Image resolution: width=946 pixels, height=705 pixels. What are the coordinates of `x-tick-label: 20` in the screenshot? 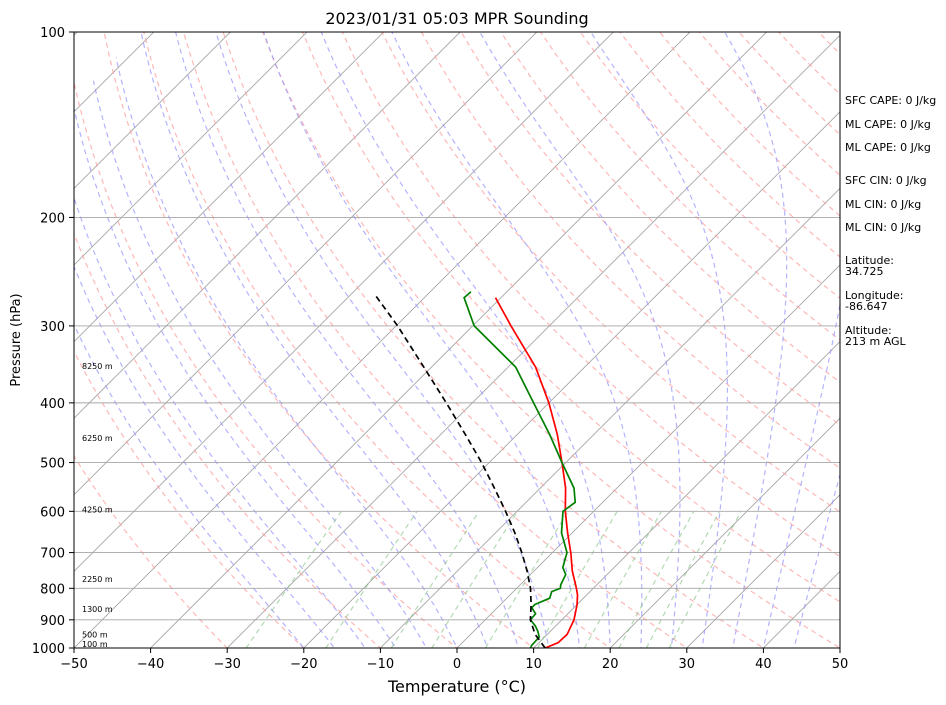 It's located at (610, 664).